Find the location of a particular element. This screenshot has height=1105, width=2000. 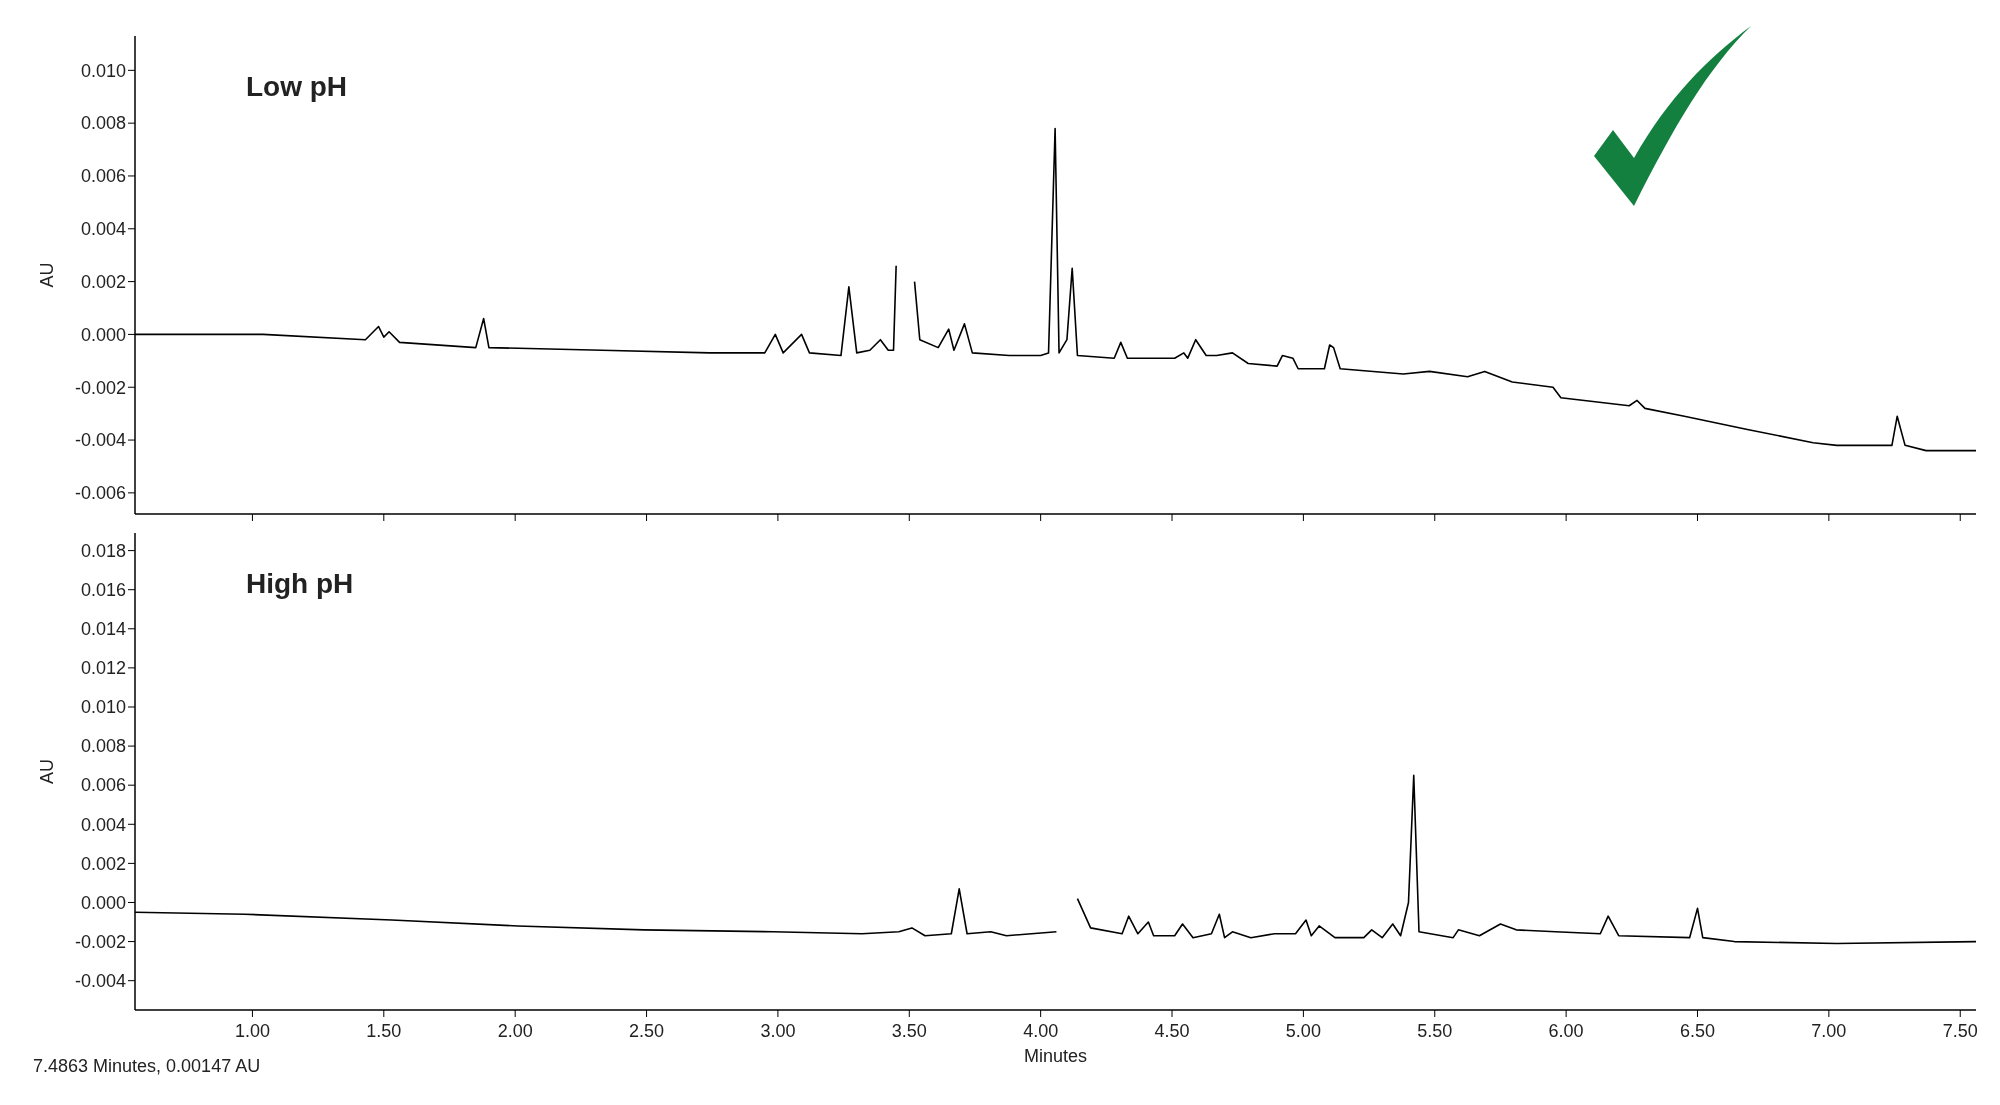

x-tick-label: 3.00 is located at coordinates (778, 1031).